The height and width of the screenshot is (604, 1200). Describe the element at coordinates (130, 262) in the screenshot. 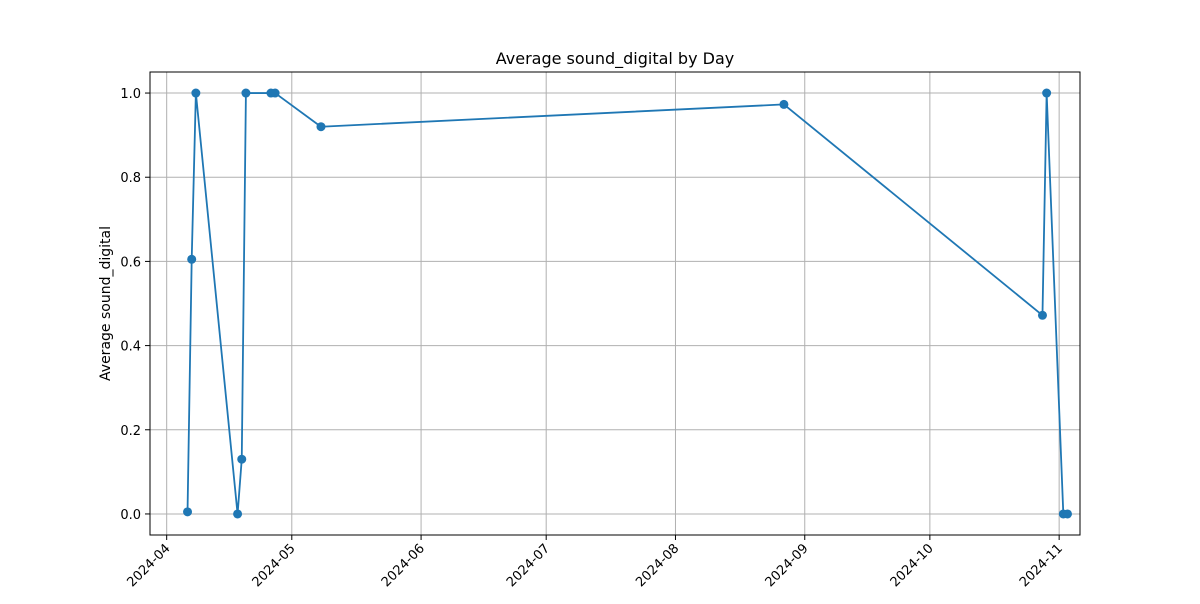

I see `y-tick-label: 0.6` at that location.